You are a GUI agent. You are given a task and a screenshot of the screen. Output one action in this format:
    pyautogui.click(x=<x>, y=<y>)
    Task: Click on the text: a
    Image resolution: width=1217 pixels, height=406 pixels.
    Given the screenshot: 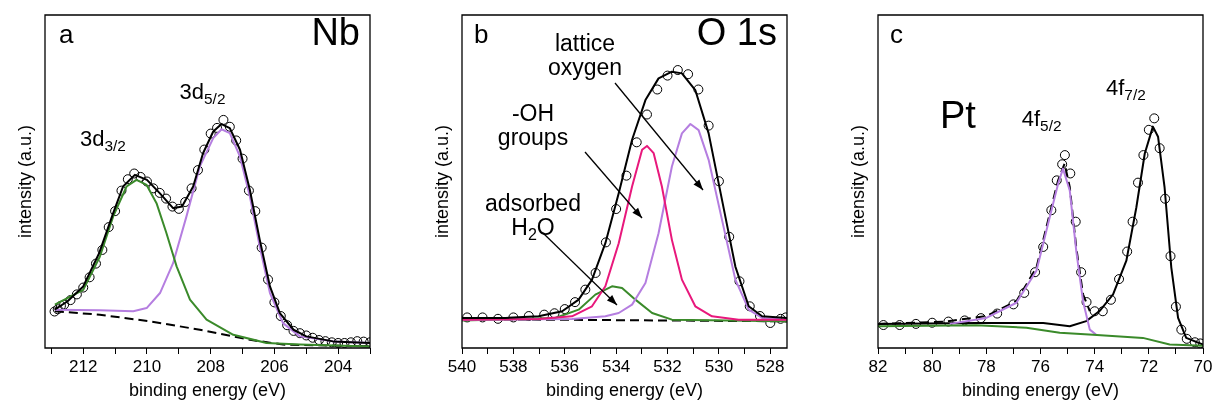 What is the action you would take?
    pyautogui.click(x=66, y=34)
    